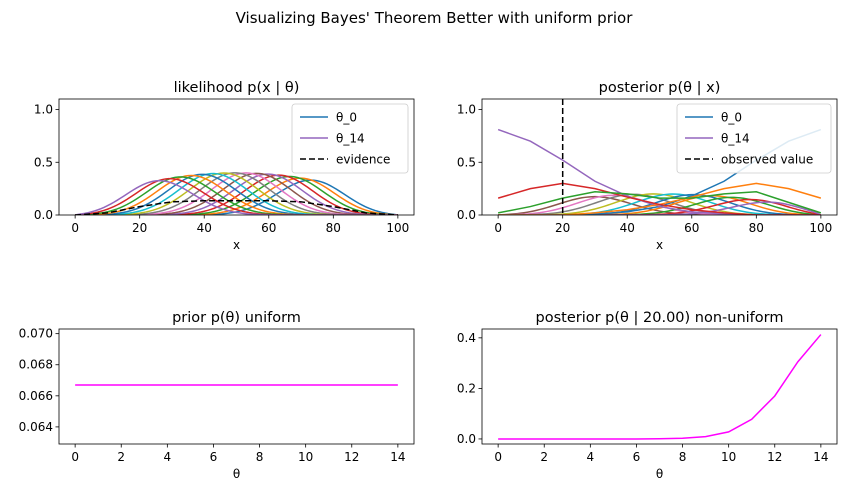  Describe the element at coordinates (236, 207) in the screenshot. I see `evidence-line` at that location.